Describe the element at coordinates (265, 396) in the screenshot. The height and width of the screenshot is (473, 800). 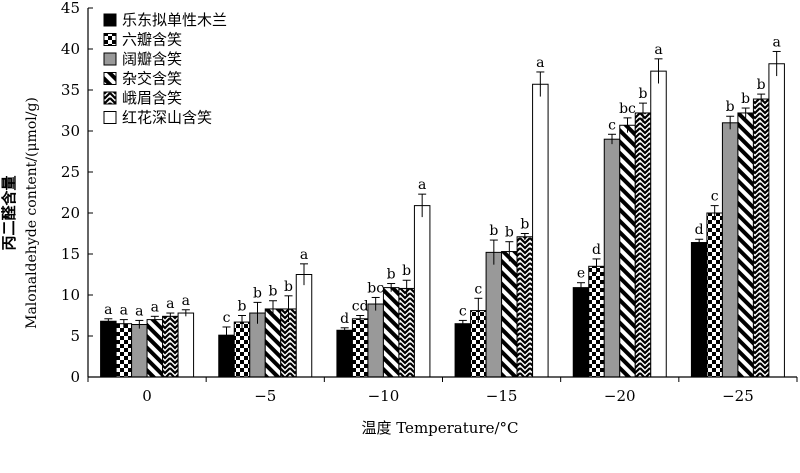
I see `x-tick-label: −5` at that location.